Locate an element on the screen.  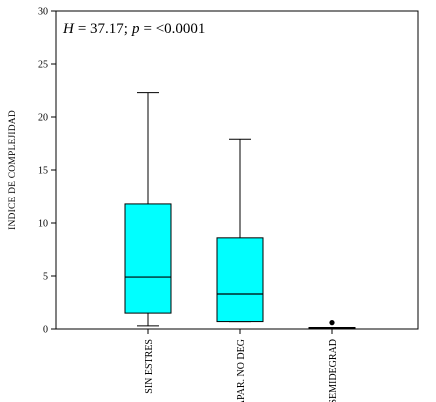
statistic-annotation: H = 37.17; p = <0.0001 is located at coordinates (133, 29).